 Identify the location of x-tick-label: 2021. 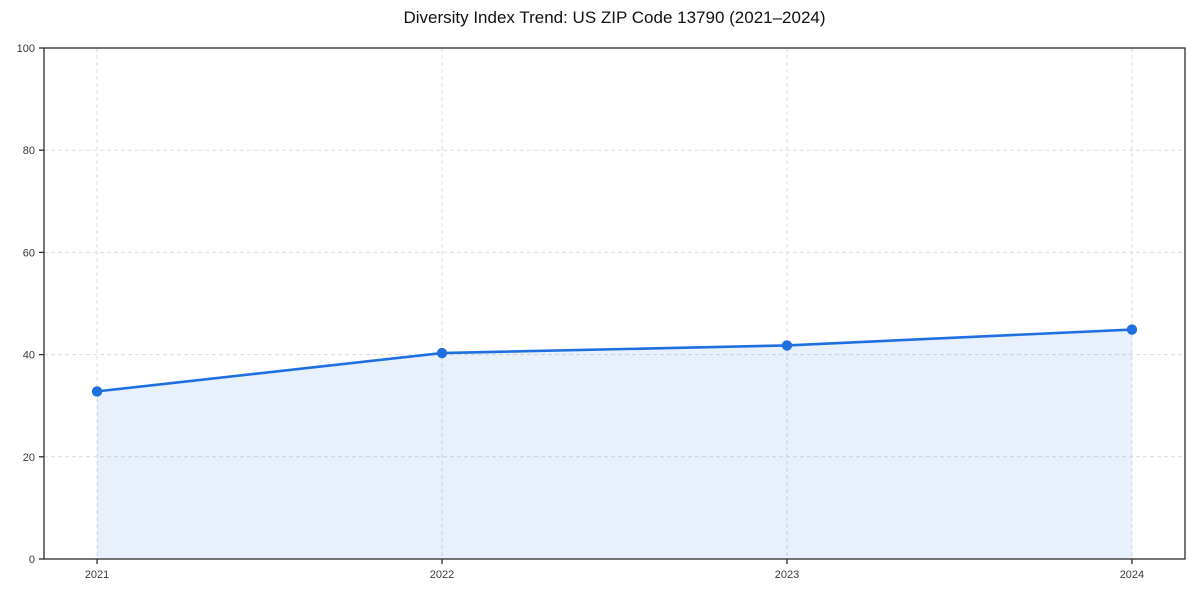
(97, 575).